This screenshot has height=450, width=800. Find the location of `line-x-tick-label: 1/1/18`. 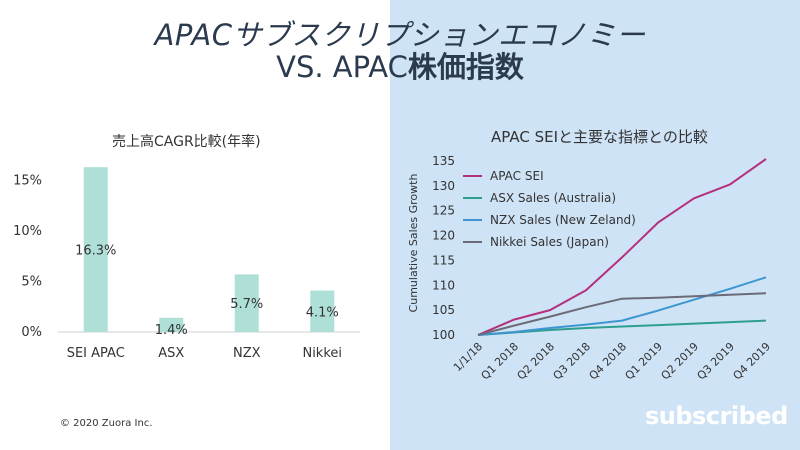

line-x-tick-label: 1/1/18 is located at coordinates (468, 357).